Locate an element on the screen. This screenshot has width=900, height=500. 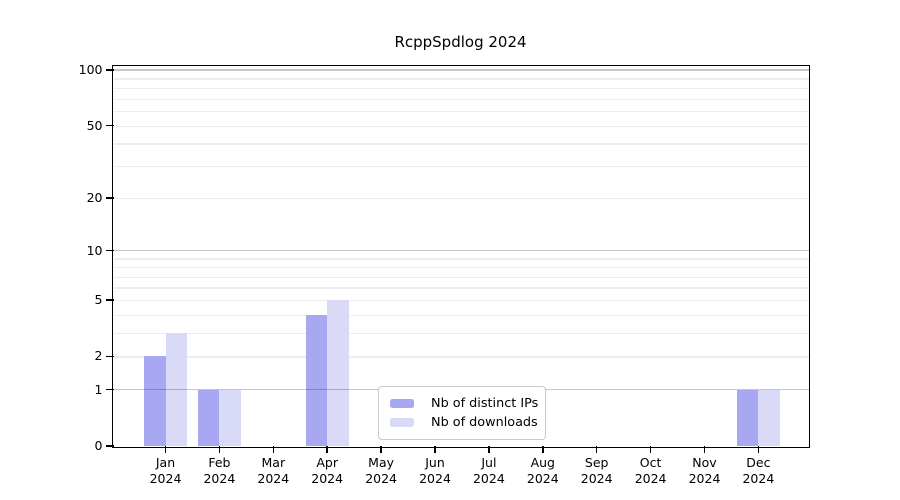
x-axis-month-label: Jul 2024 is located at coordinates (489, 470).